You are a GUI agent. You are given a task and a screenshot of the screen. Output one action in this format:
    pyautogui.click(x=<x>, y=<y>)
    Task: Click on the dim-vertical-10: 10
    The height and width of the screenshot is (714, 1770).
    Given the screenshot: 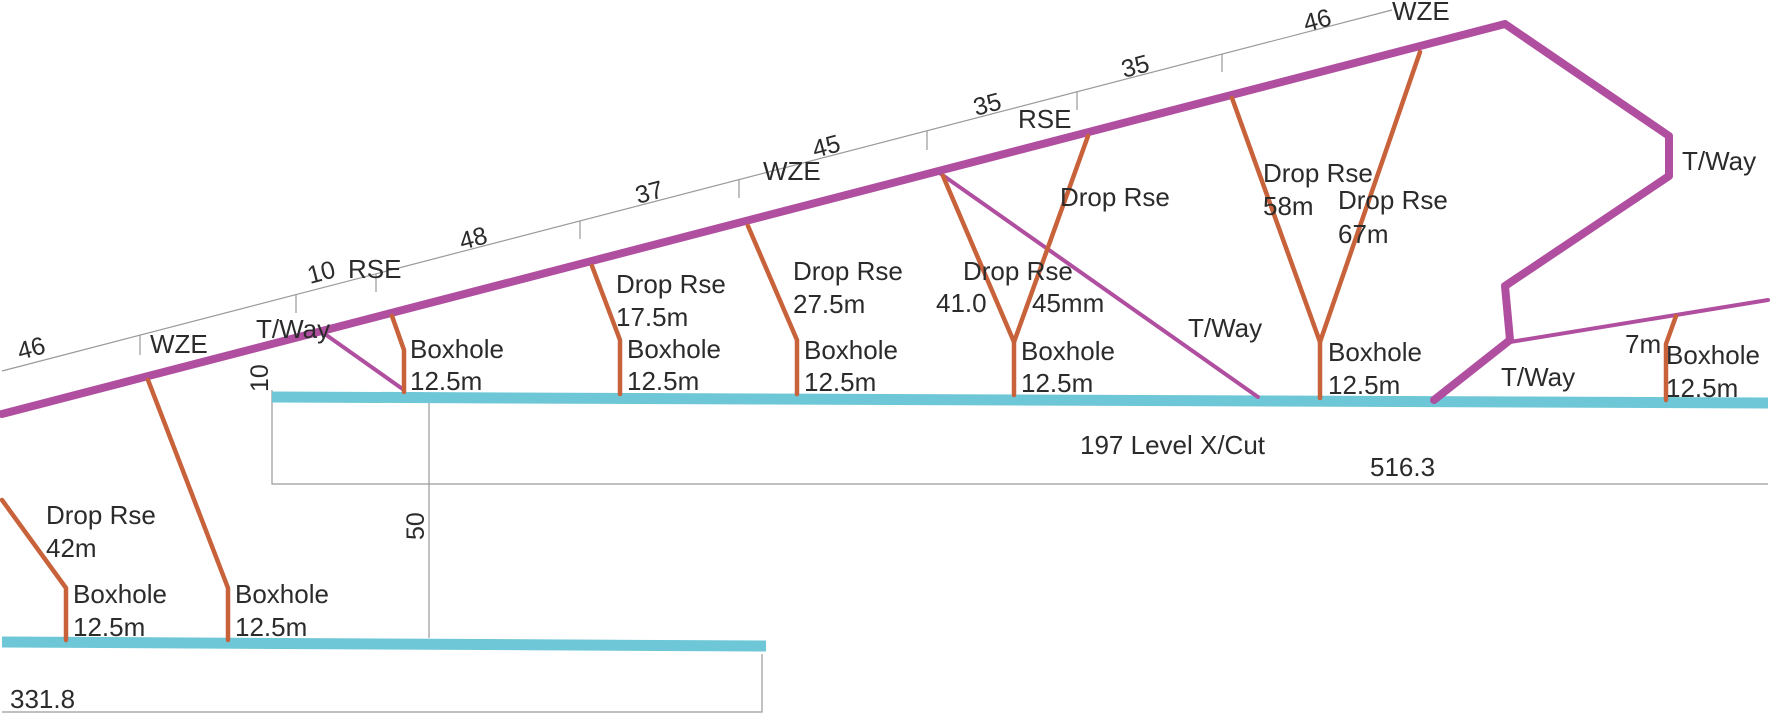 What is the action you would take?
    pyautogui.click(x=260, y=378)
    